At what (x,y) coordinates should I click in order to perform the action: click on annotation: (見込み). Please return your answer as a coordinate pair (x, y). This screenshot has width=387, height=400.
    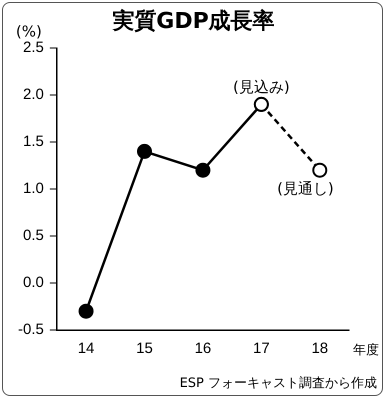
    Looking at the image, I should click on (261, 87).